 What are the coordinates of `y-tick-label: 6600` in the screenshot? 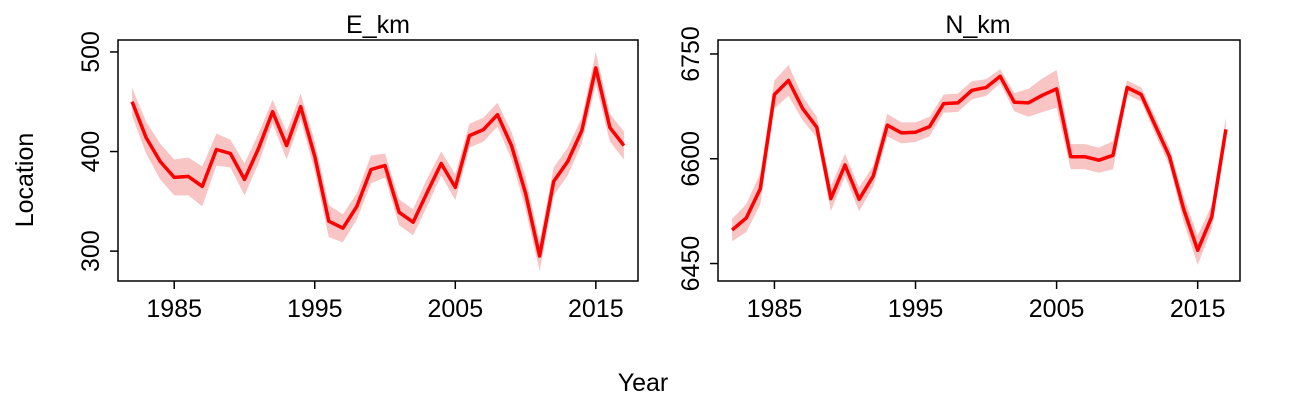 It's located at (691, 159).